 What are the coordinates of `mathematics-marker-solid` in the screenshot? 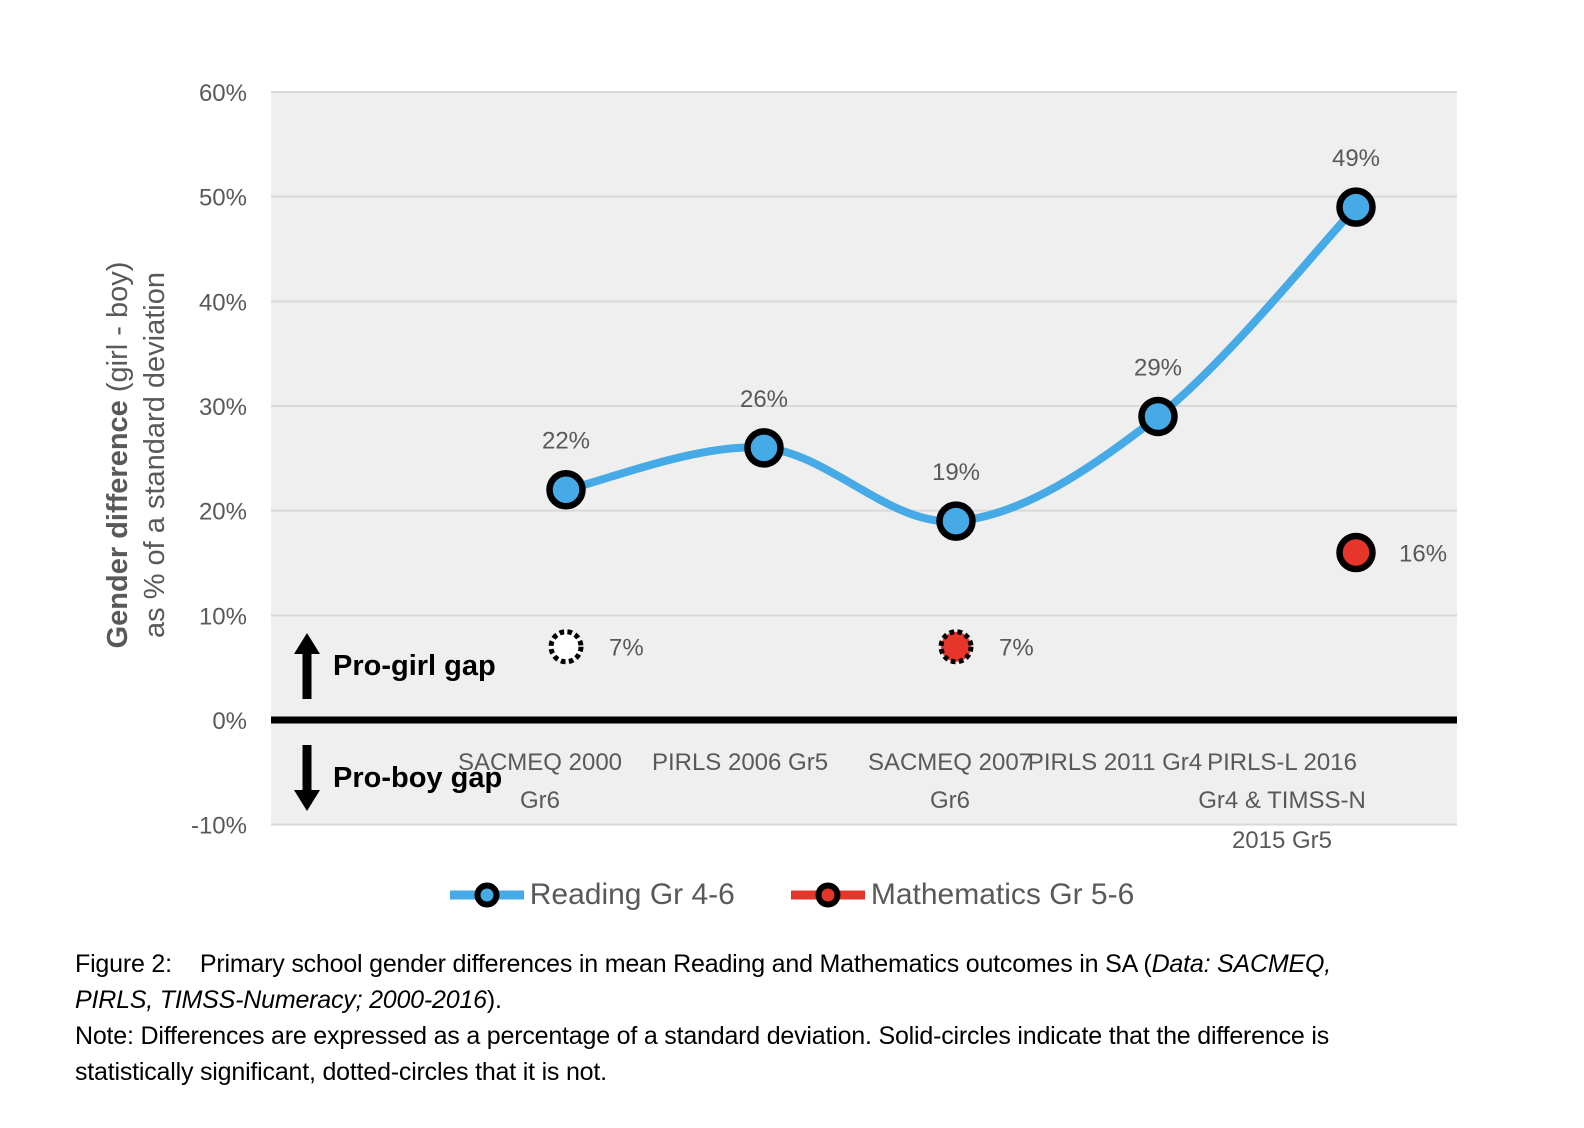 It's located at (1356, 552).